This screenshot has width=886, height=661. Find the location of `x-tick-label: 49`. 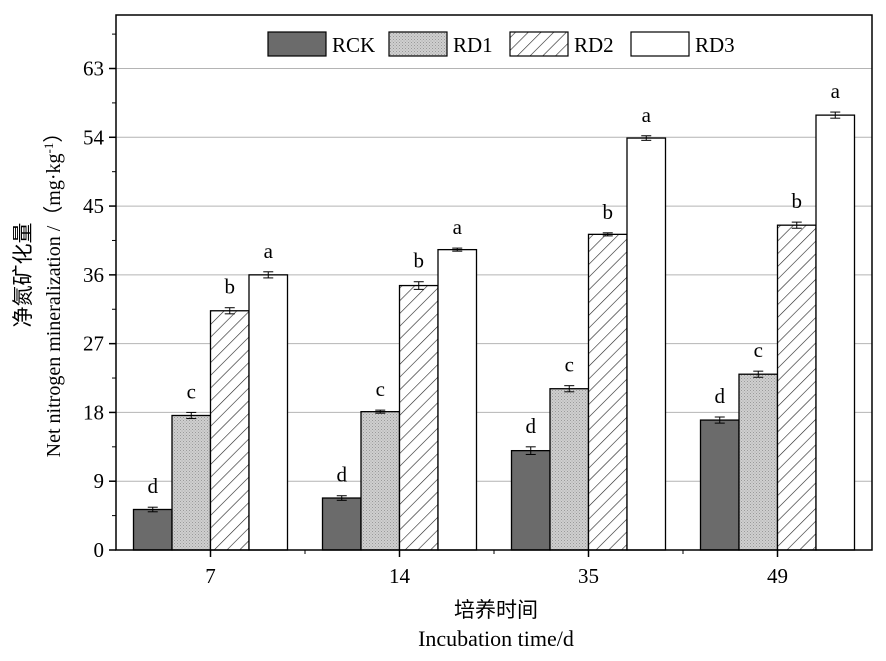

x-tick-label: 49 is located at coordinates (777, 576).